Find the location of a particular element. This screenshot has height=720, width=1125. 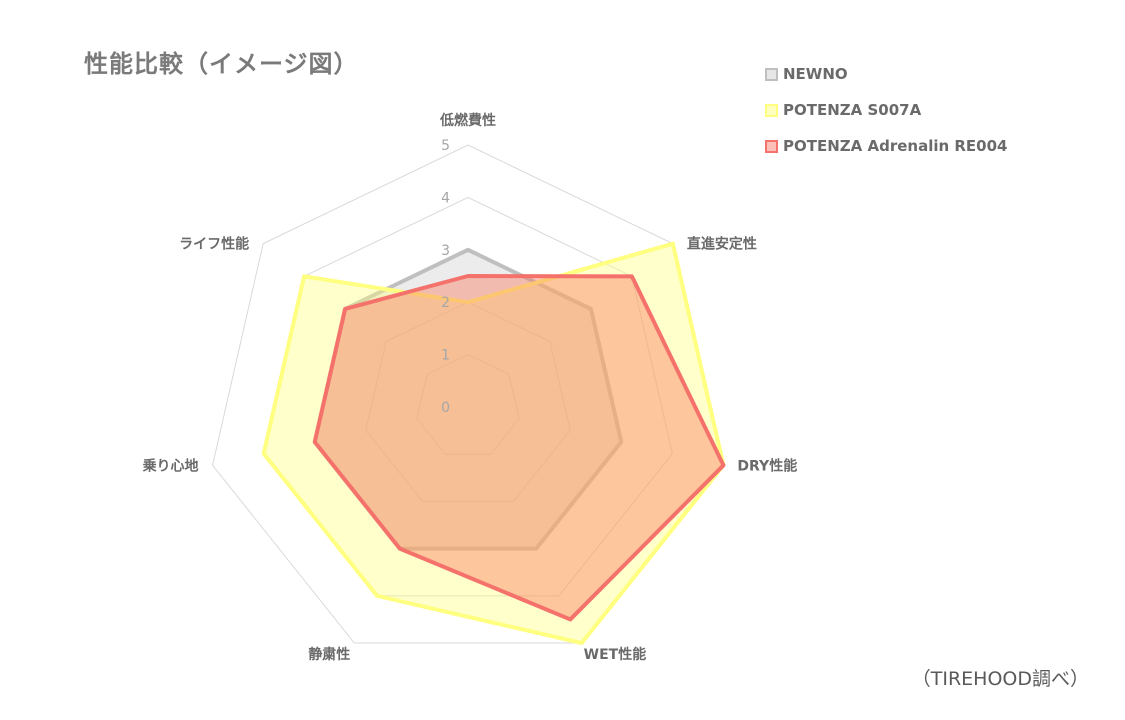

axis-label-4: 静粛性 is located at coordinates (329, 654).